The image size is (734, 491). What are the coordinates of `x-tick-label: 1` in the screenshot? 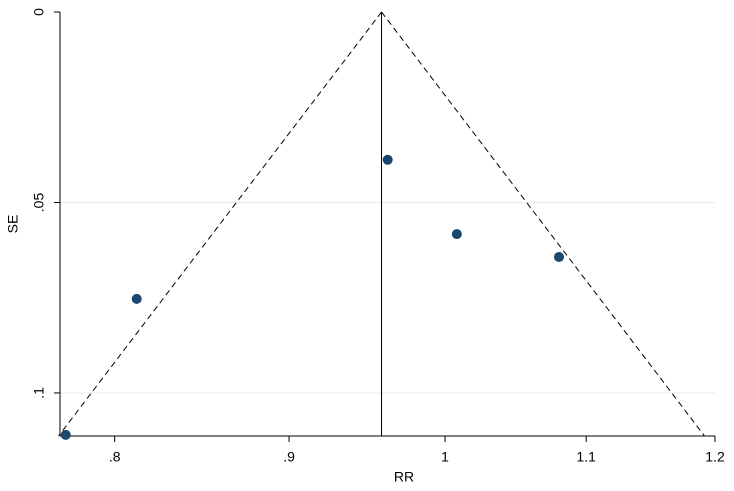 It's located at (445, 457).